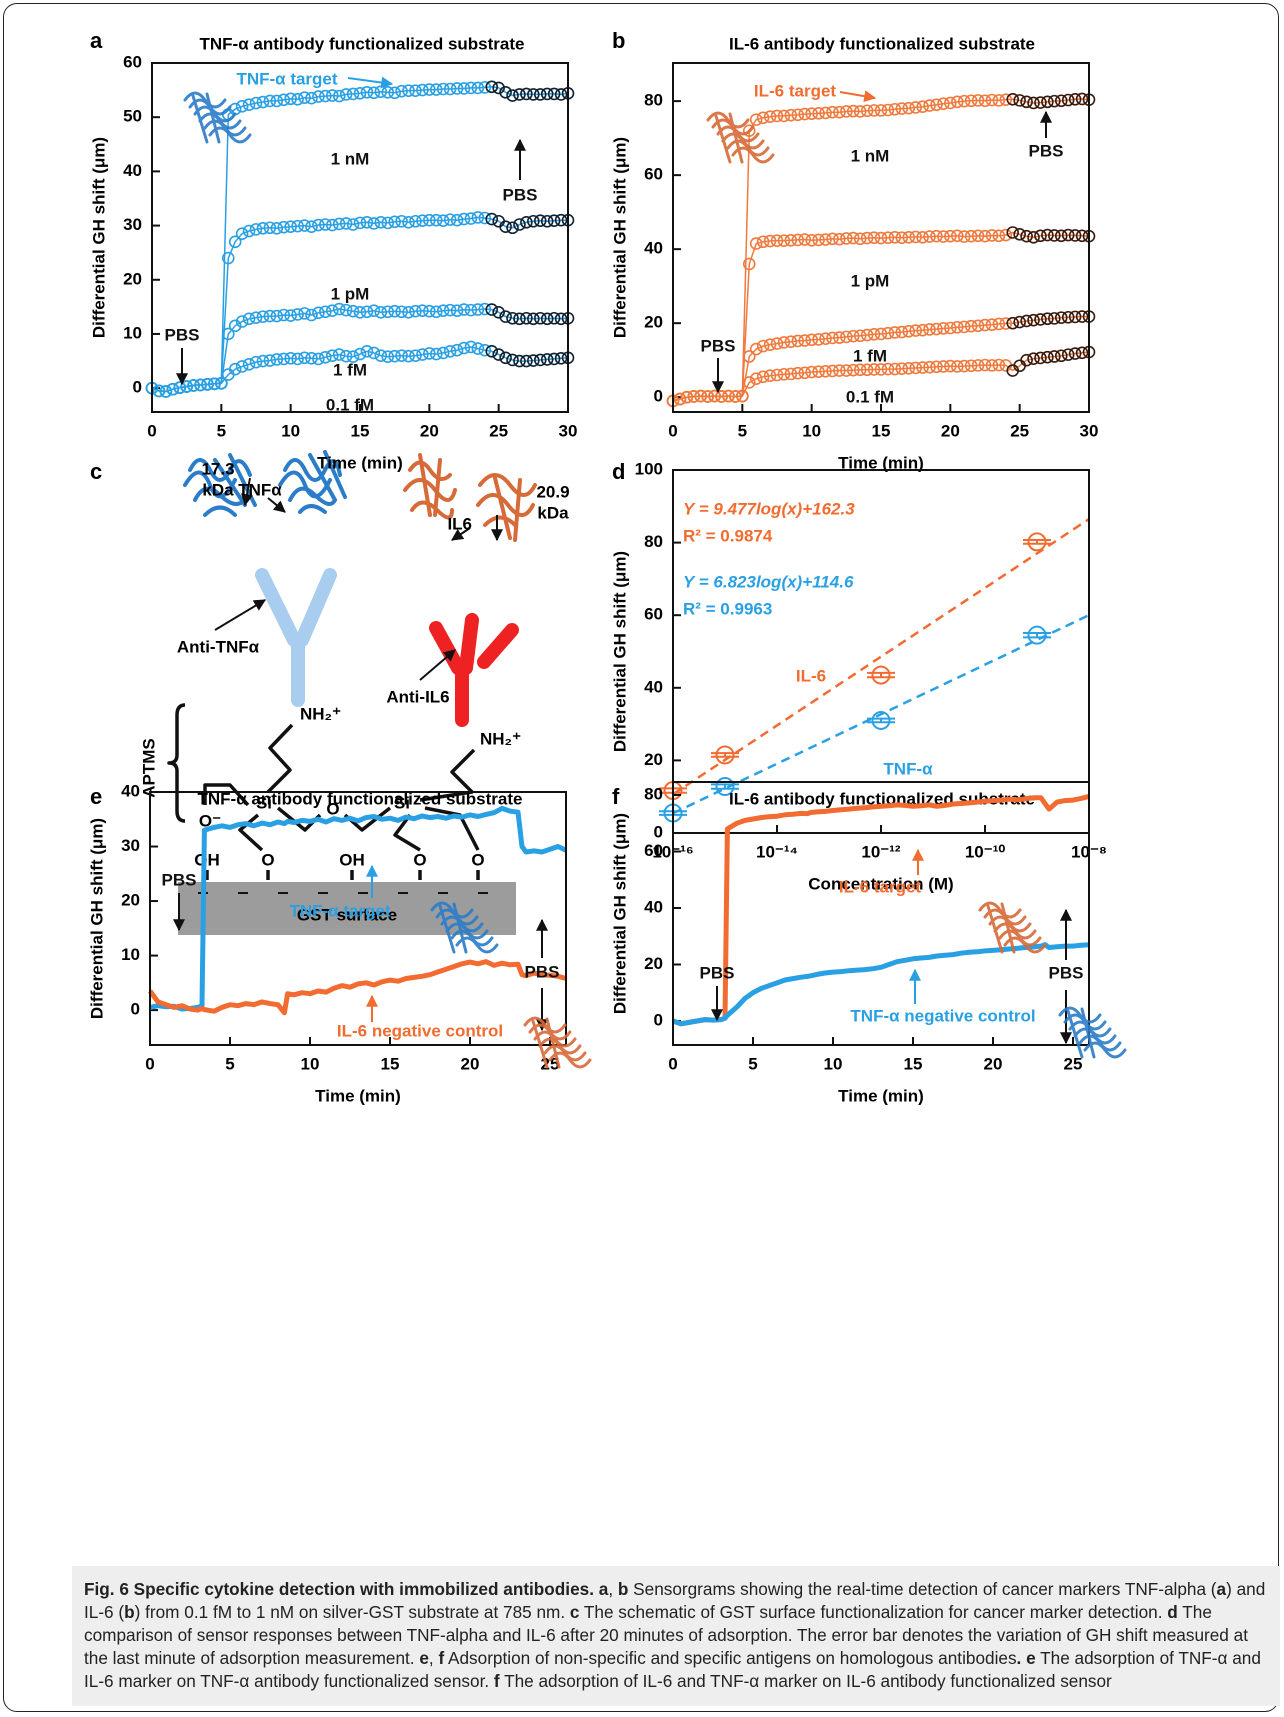 The width and height of the screenshot is (1284, 1717). I want to click on fit-equation: Y = 9.477log(x)+162.3, so click(769, 508).